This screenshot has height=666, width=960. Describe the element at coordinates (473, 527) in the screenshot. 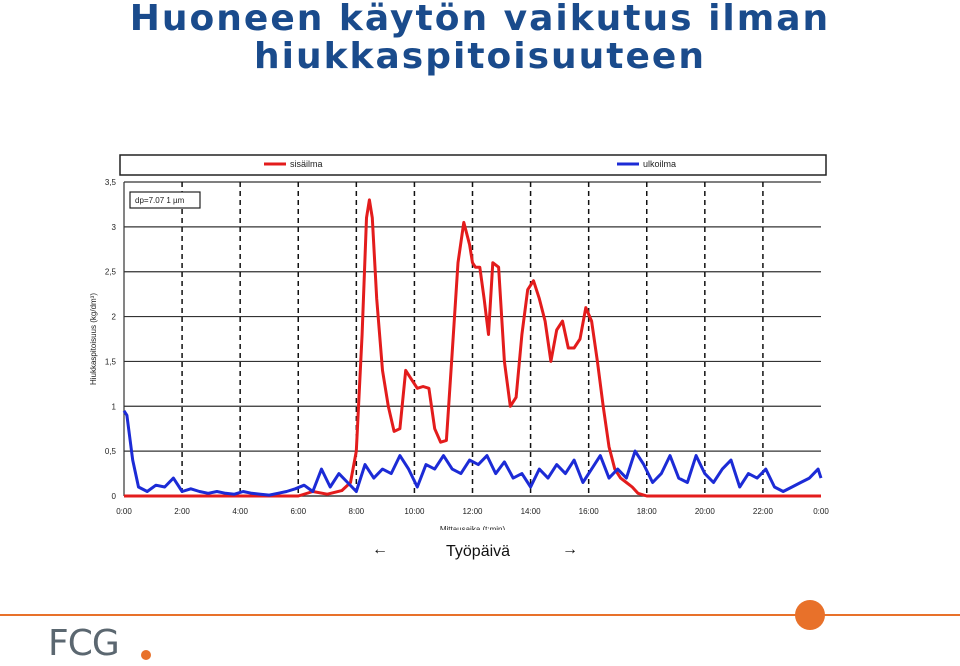

I see `x-axis-title: Mittausaika (t:min)` at that location.